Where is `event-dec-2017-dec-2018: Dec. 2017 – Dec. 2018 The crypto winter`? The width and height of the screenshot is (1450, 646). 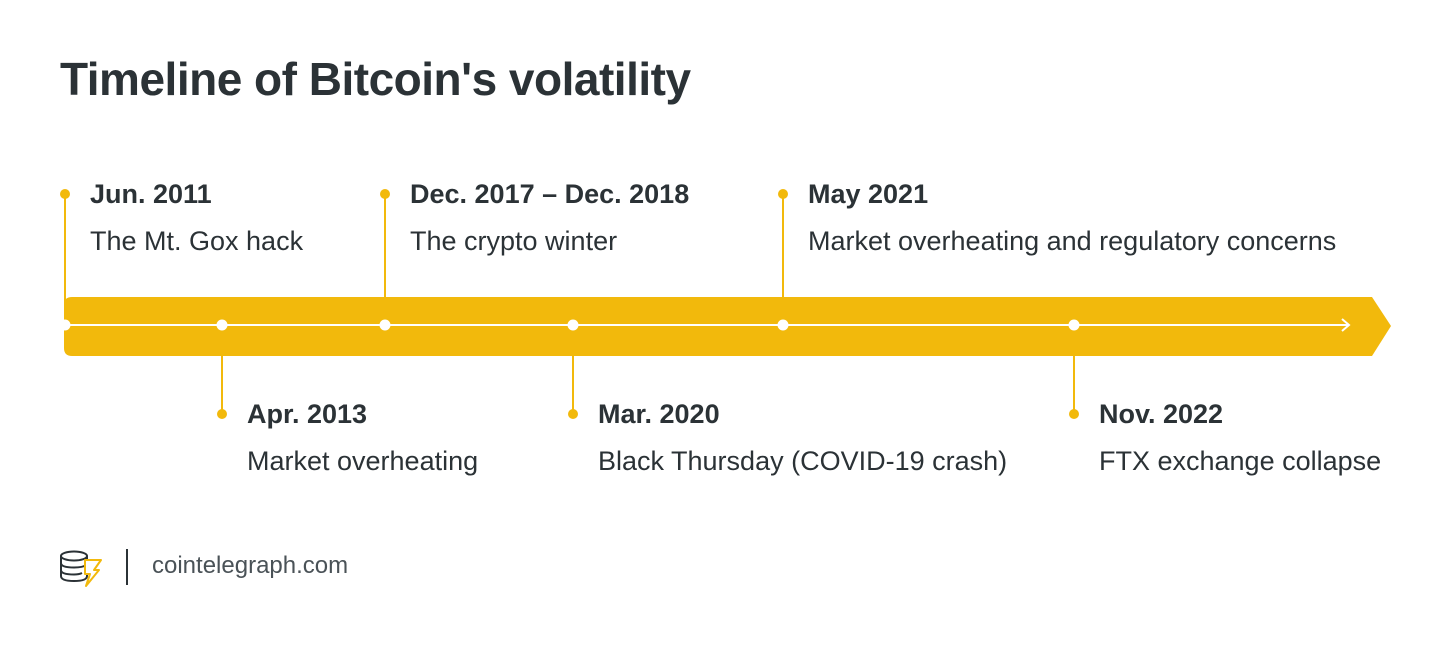
event-dec-2017-dec-2018: Dec. 2017 – Dec. 2018 The crypto winter is located at coordinates (549, 217).